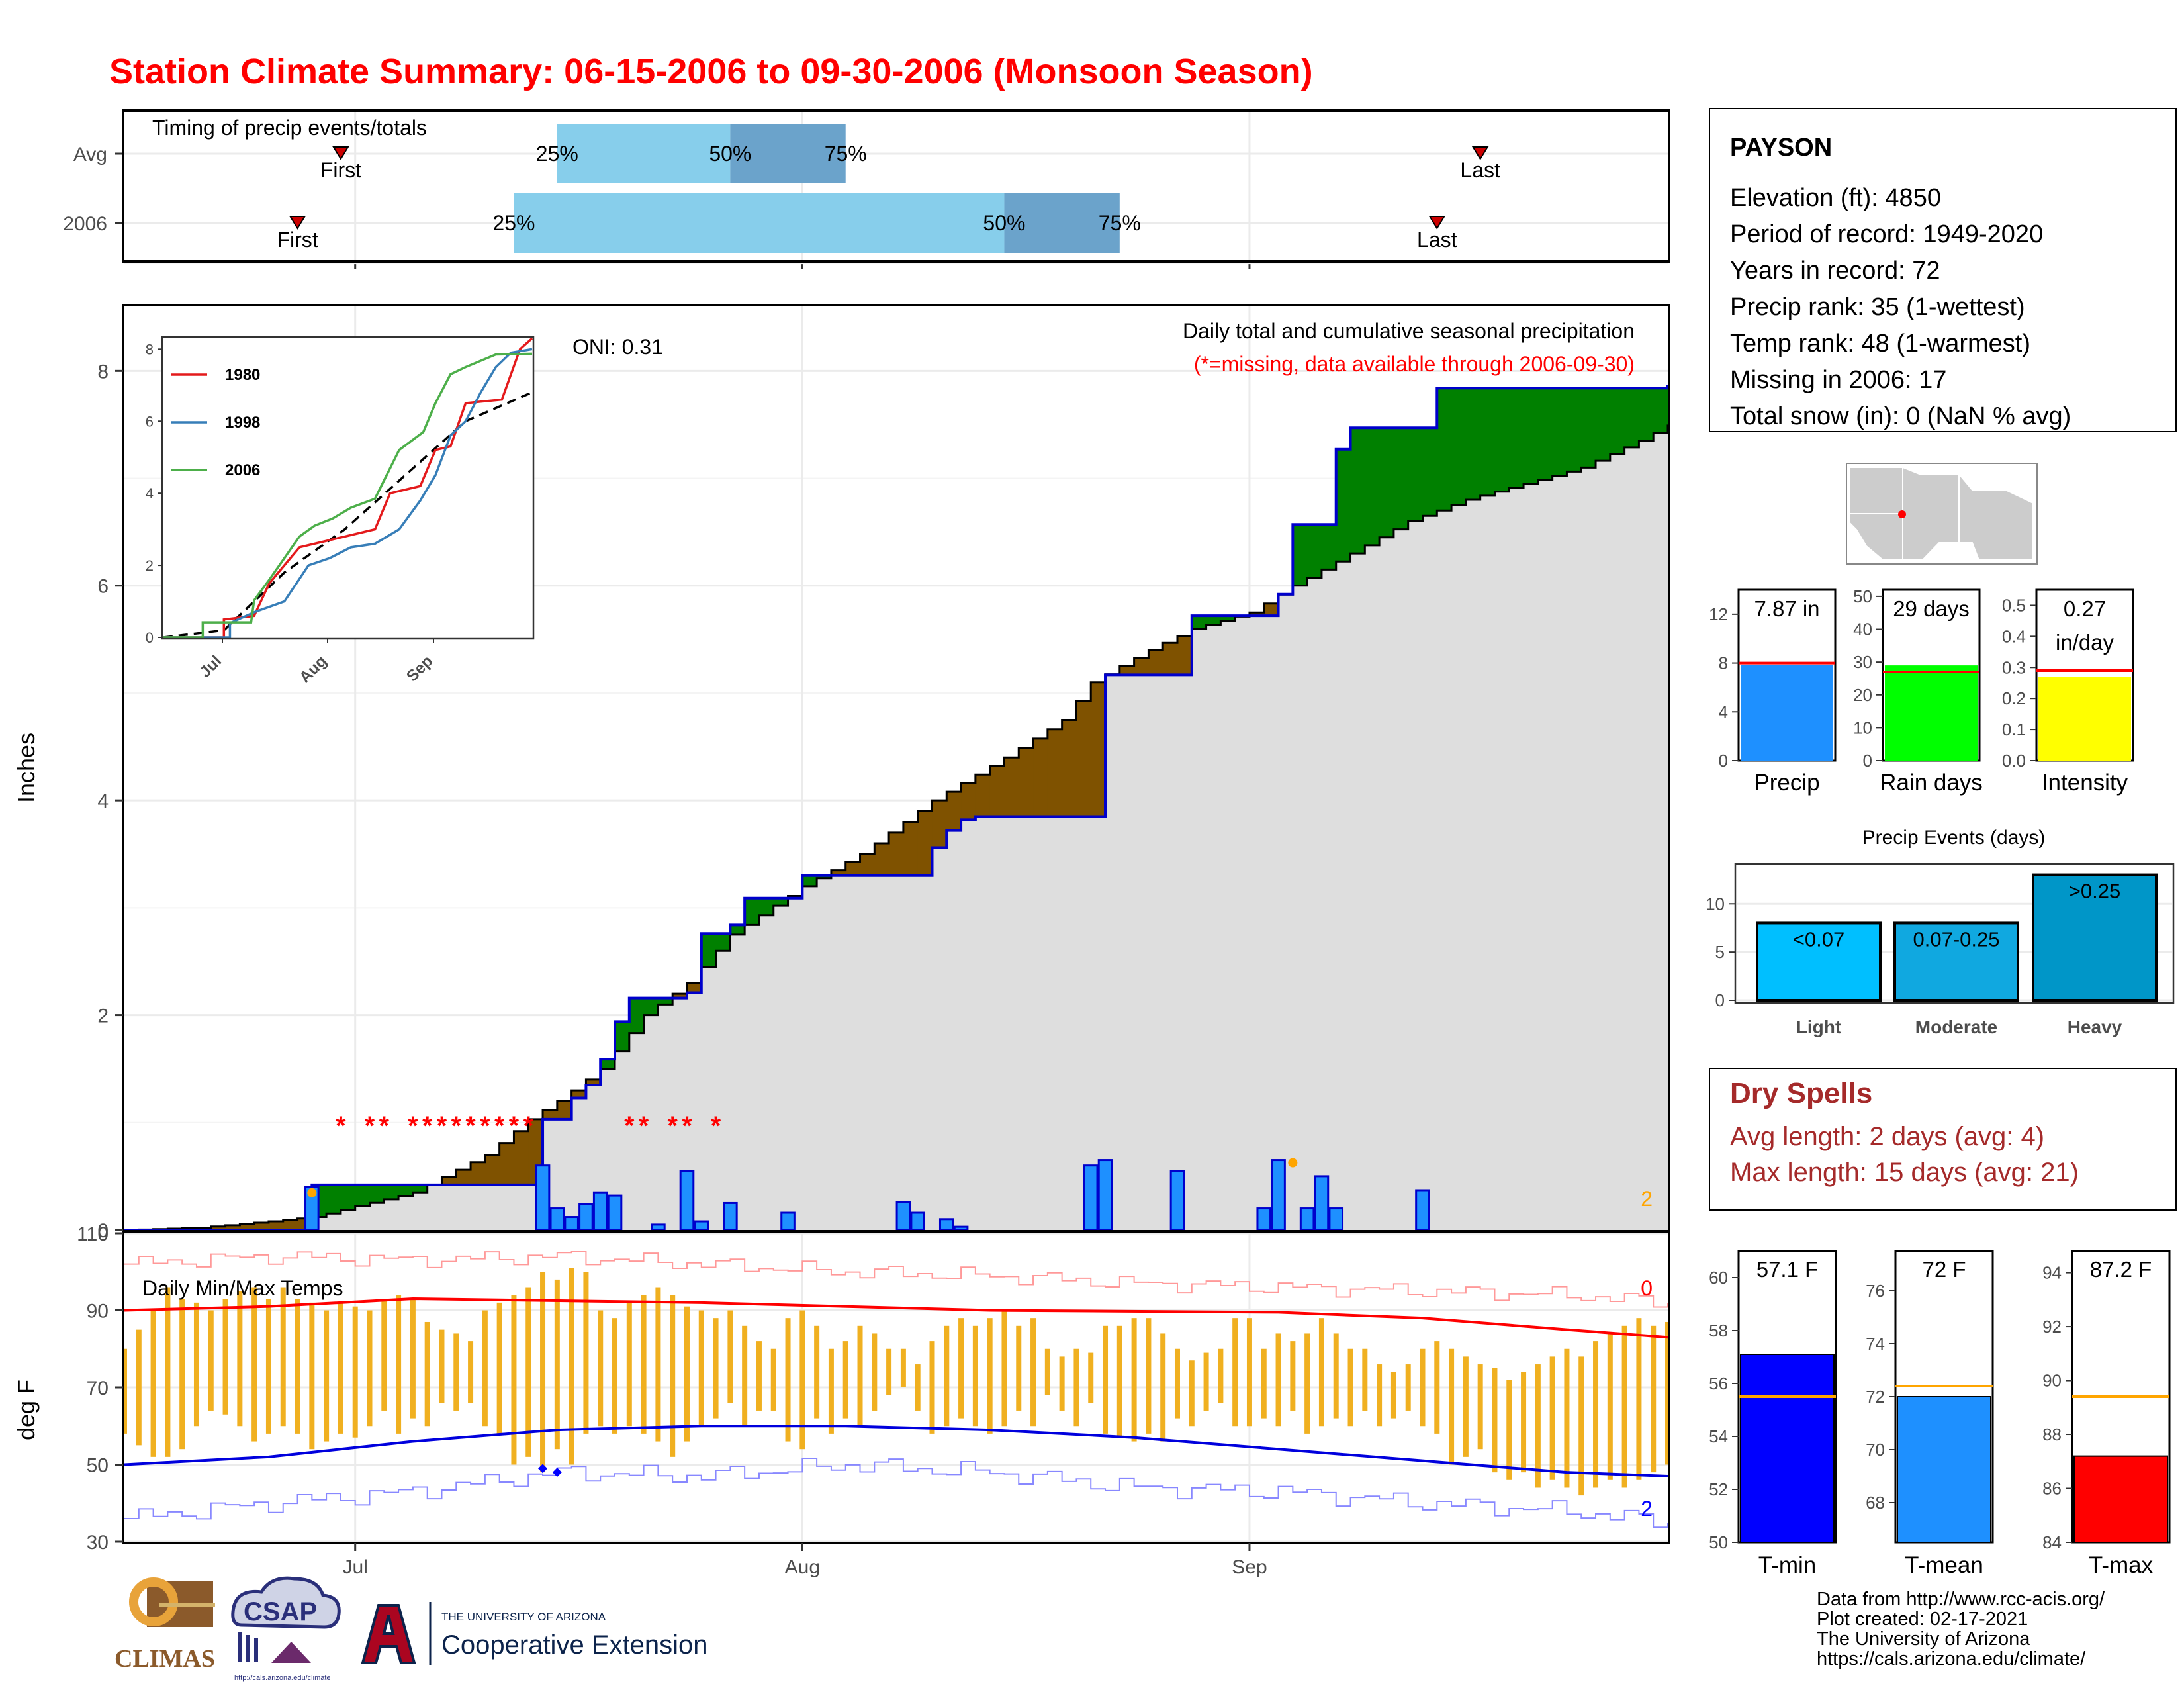 Image resolution: width=2184 pixels, height=1688 pixels. I want to click on temp-summary-tick-label: 74, so click(1875, 1344).